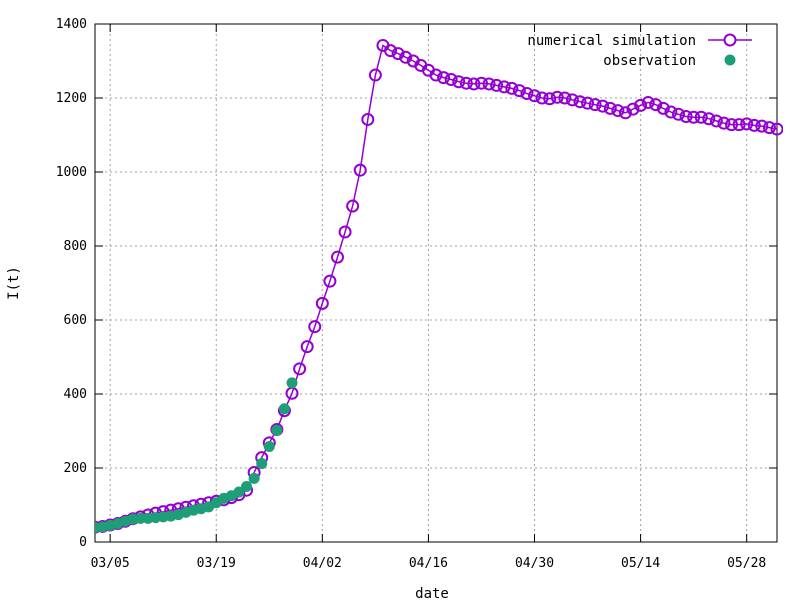  What do you see at coordinates (611, 41) in the screenshot?
I see `legend-label: numerical simulation` at bounding box center [611, 41].